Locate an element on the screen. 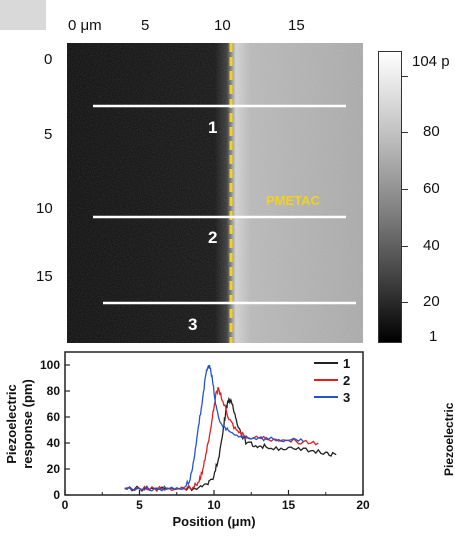 This screenshot has height=536, width=455. map-x-tick-15: 15 is located at coordinates (296, 25).